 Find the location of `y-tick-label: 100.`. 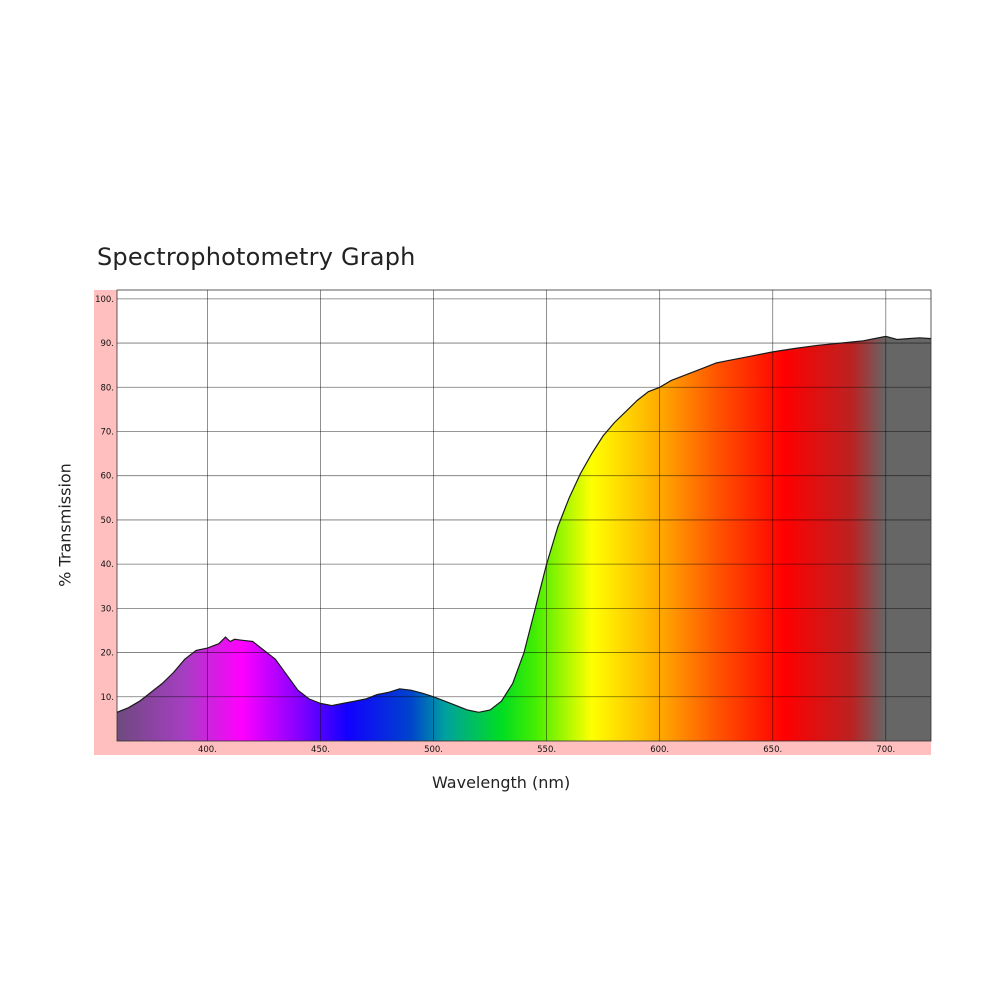

y-tick-label: 100. is located at coordinates (104, 300).